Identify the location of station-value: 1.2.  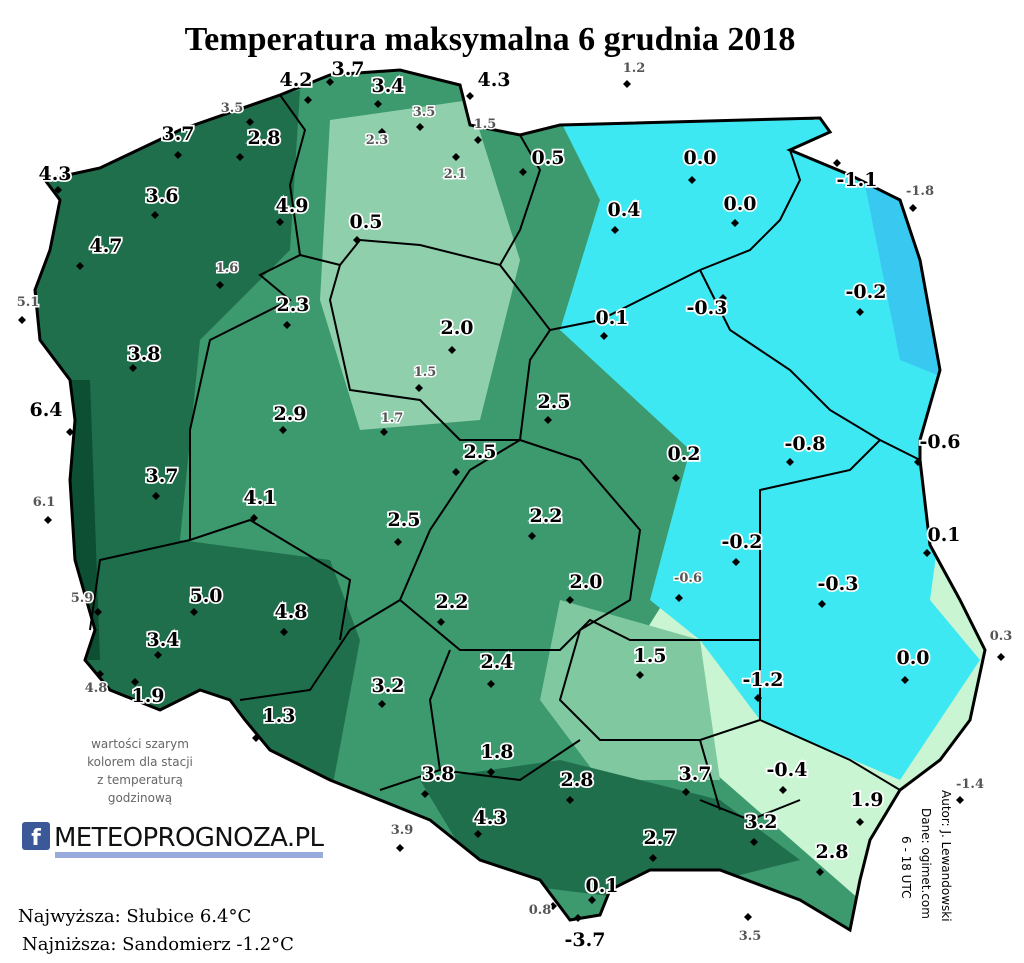
(634, 68).